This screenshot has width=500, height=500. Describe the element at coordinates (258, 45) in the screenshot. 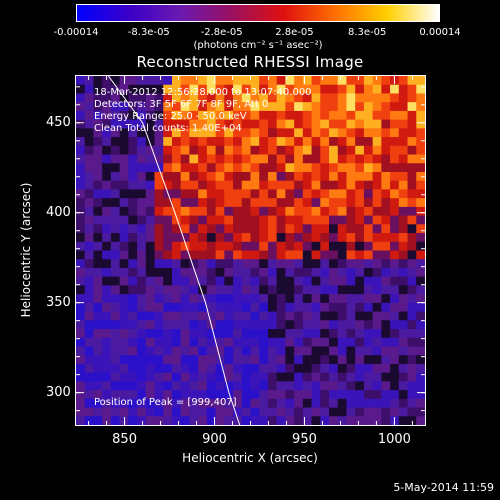

I see `colorbar-unit-label: (photons cm⁻² s⁻¹ asec⁻²)` at that location.